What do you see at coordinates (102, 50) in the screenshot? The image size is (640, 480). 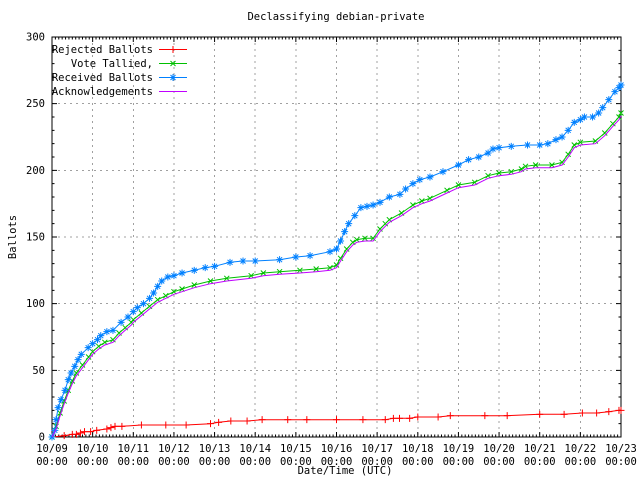 I see `legend-label-rejected-ballots: Rejected Ballots` at bounding box center [102, 50].